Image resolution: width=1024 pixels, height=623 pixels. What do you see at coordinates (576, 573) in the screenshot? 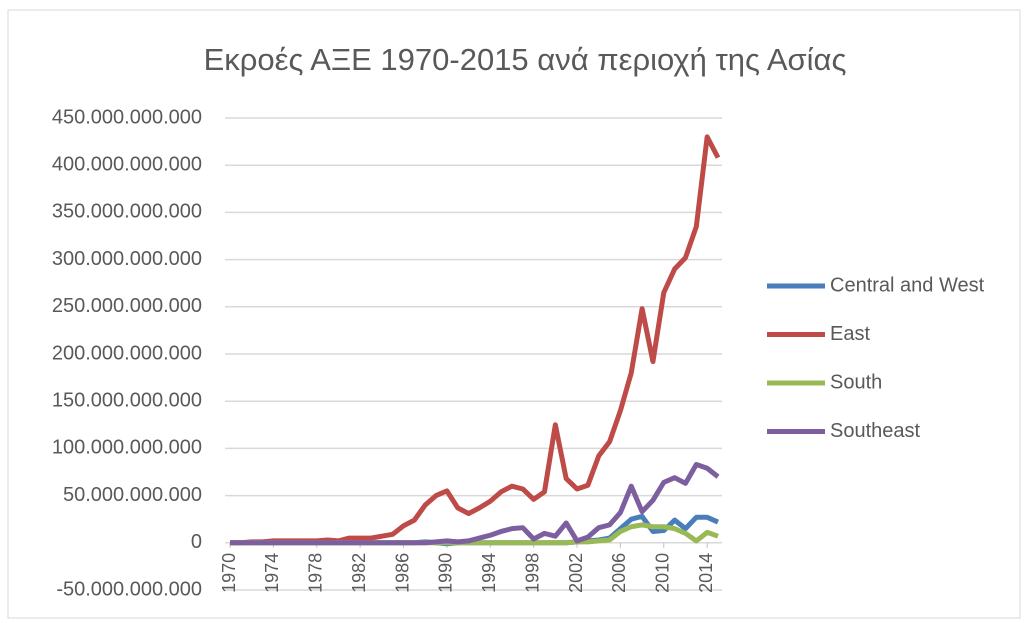
I see `x-tick-label: 2002` at bounding box center [576, 573].